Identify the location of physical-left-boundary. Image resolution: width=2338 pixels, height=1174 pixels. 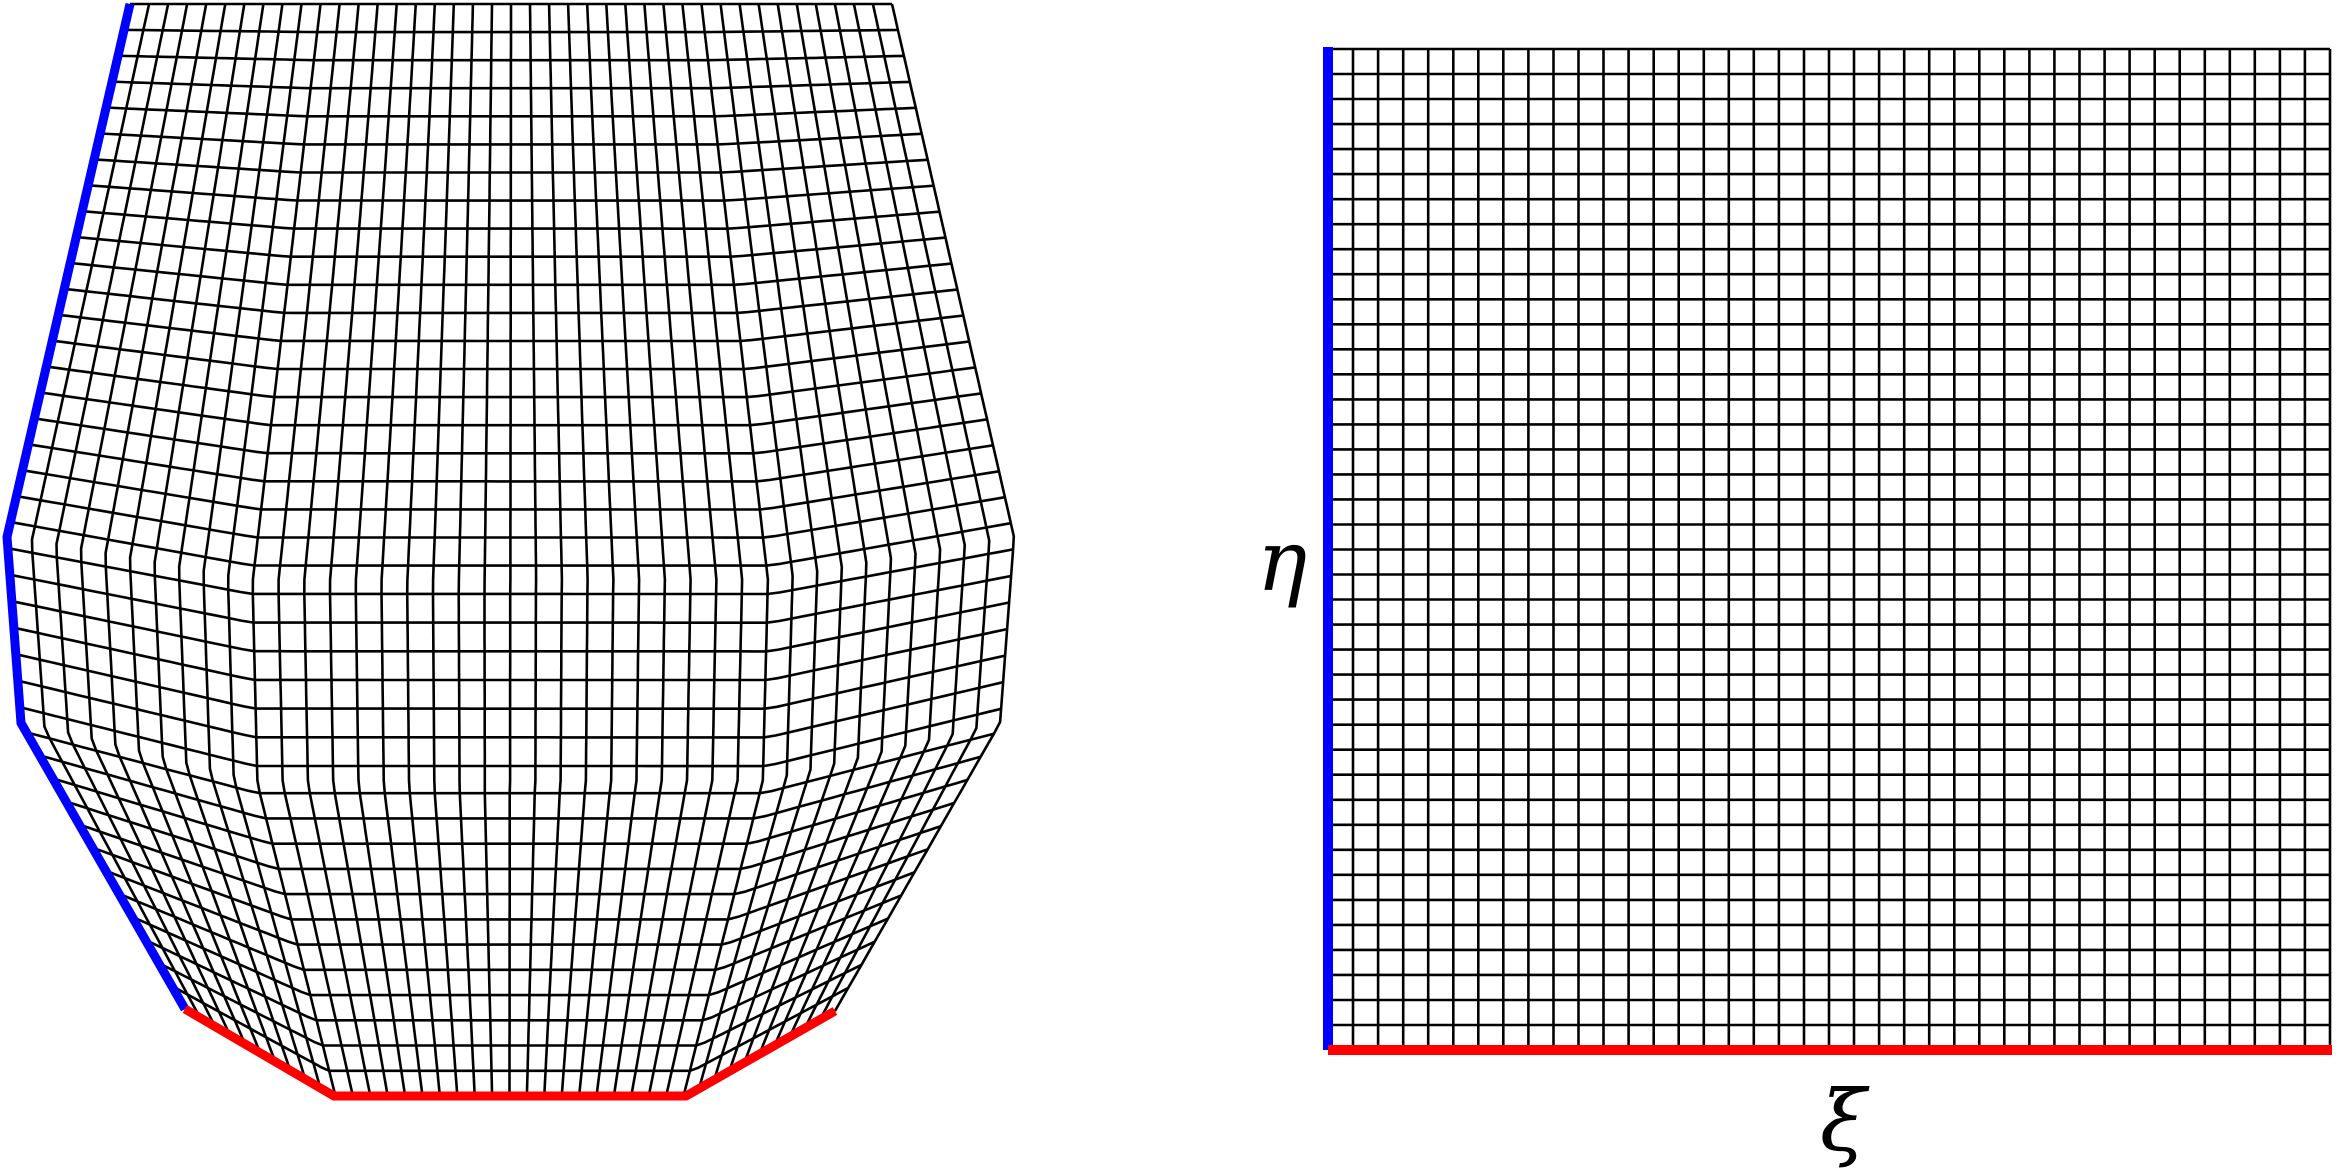
(95, 507).